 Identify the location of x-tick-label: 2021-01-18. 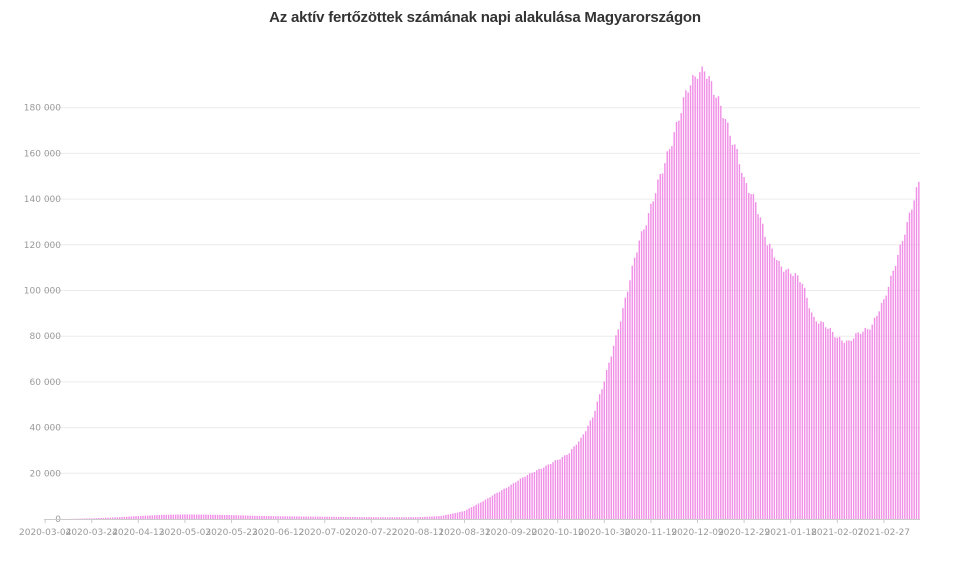
(791, 533).